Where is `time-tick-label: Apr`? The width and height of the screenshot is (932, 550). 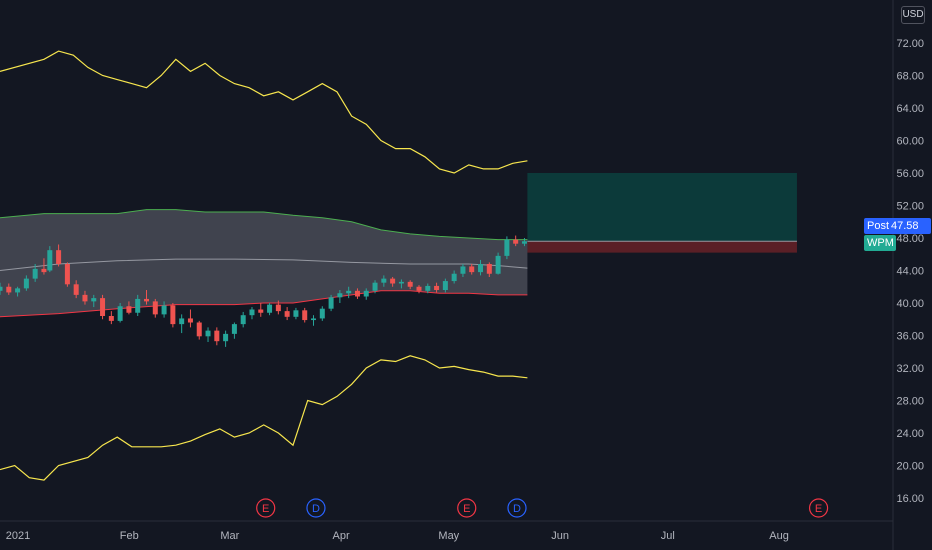 time-tick-label: Apr is located at coordinates (341, 536).